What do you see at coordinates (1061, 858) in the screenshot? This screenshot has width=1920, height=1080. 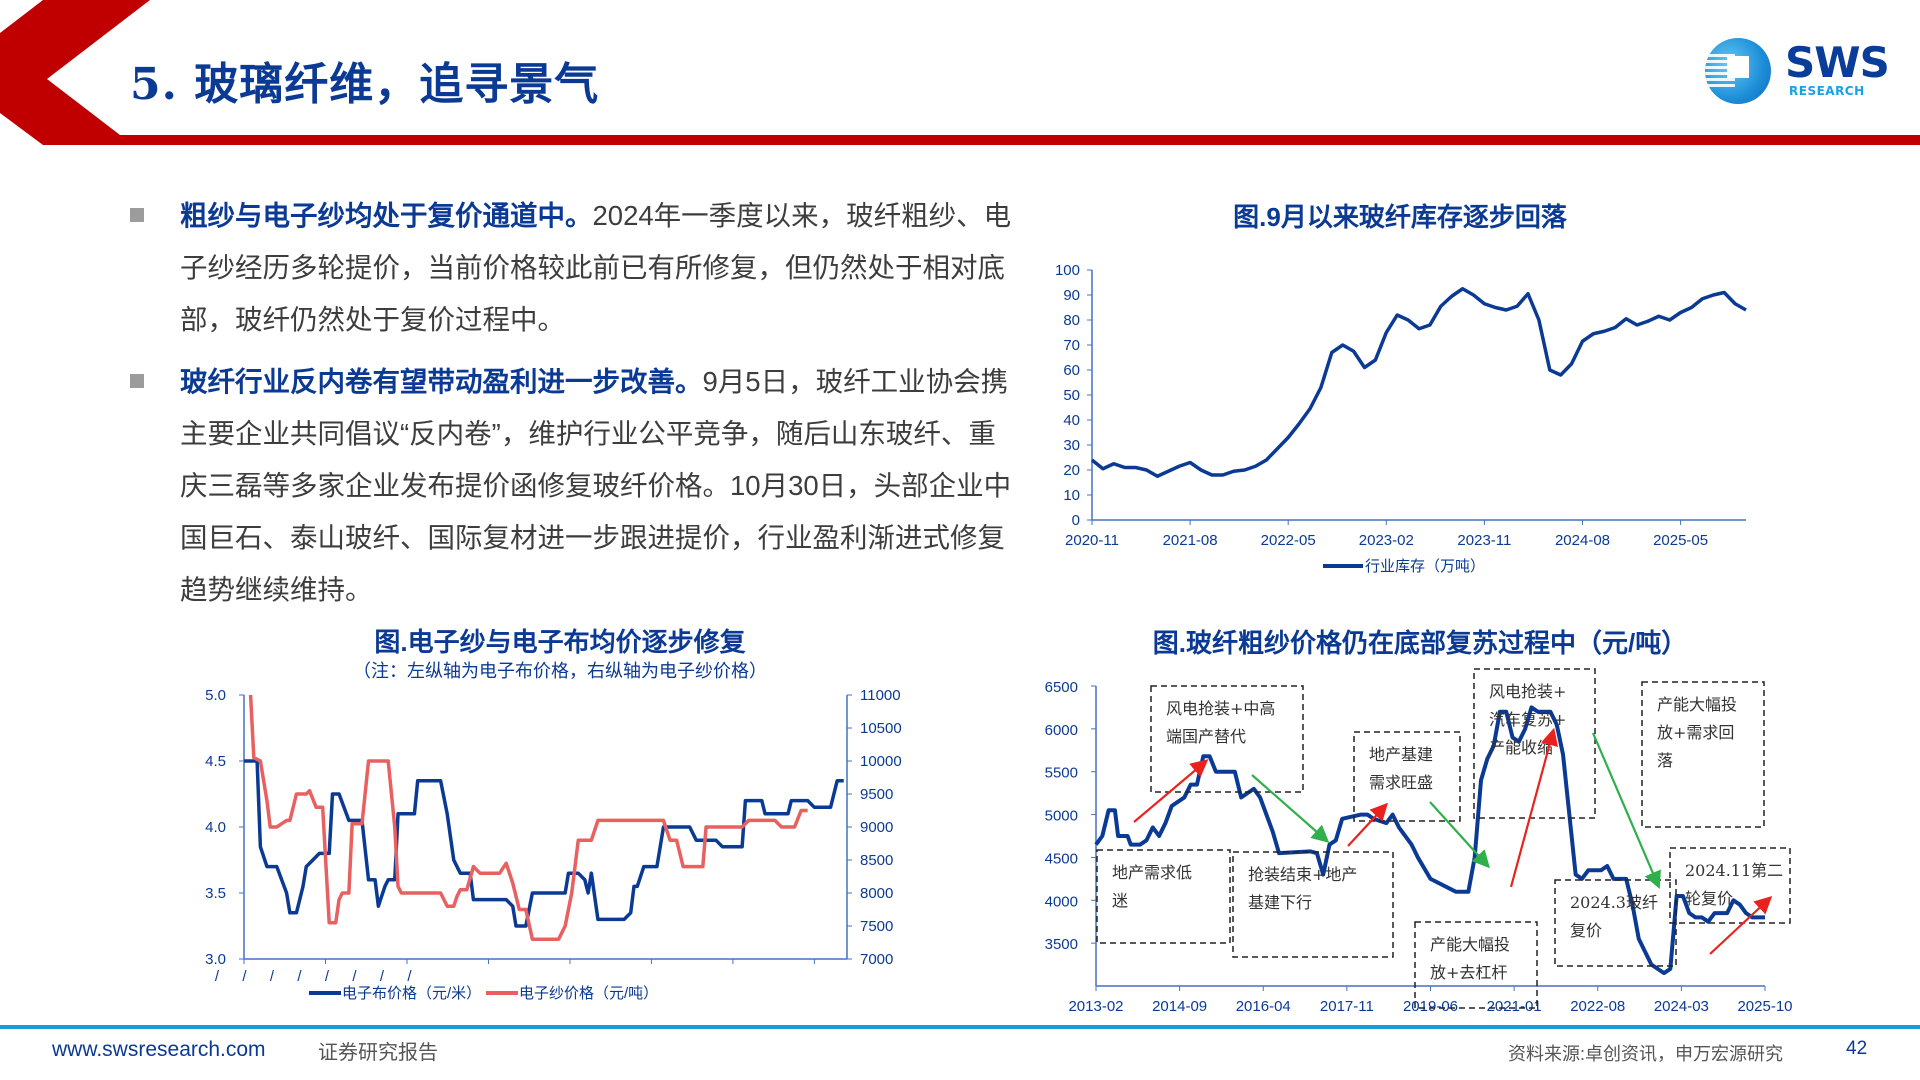 I see `svg-text: 4500` at bounding box center [1061, 858].